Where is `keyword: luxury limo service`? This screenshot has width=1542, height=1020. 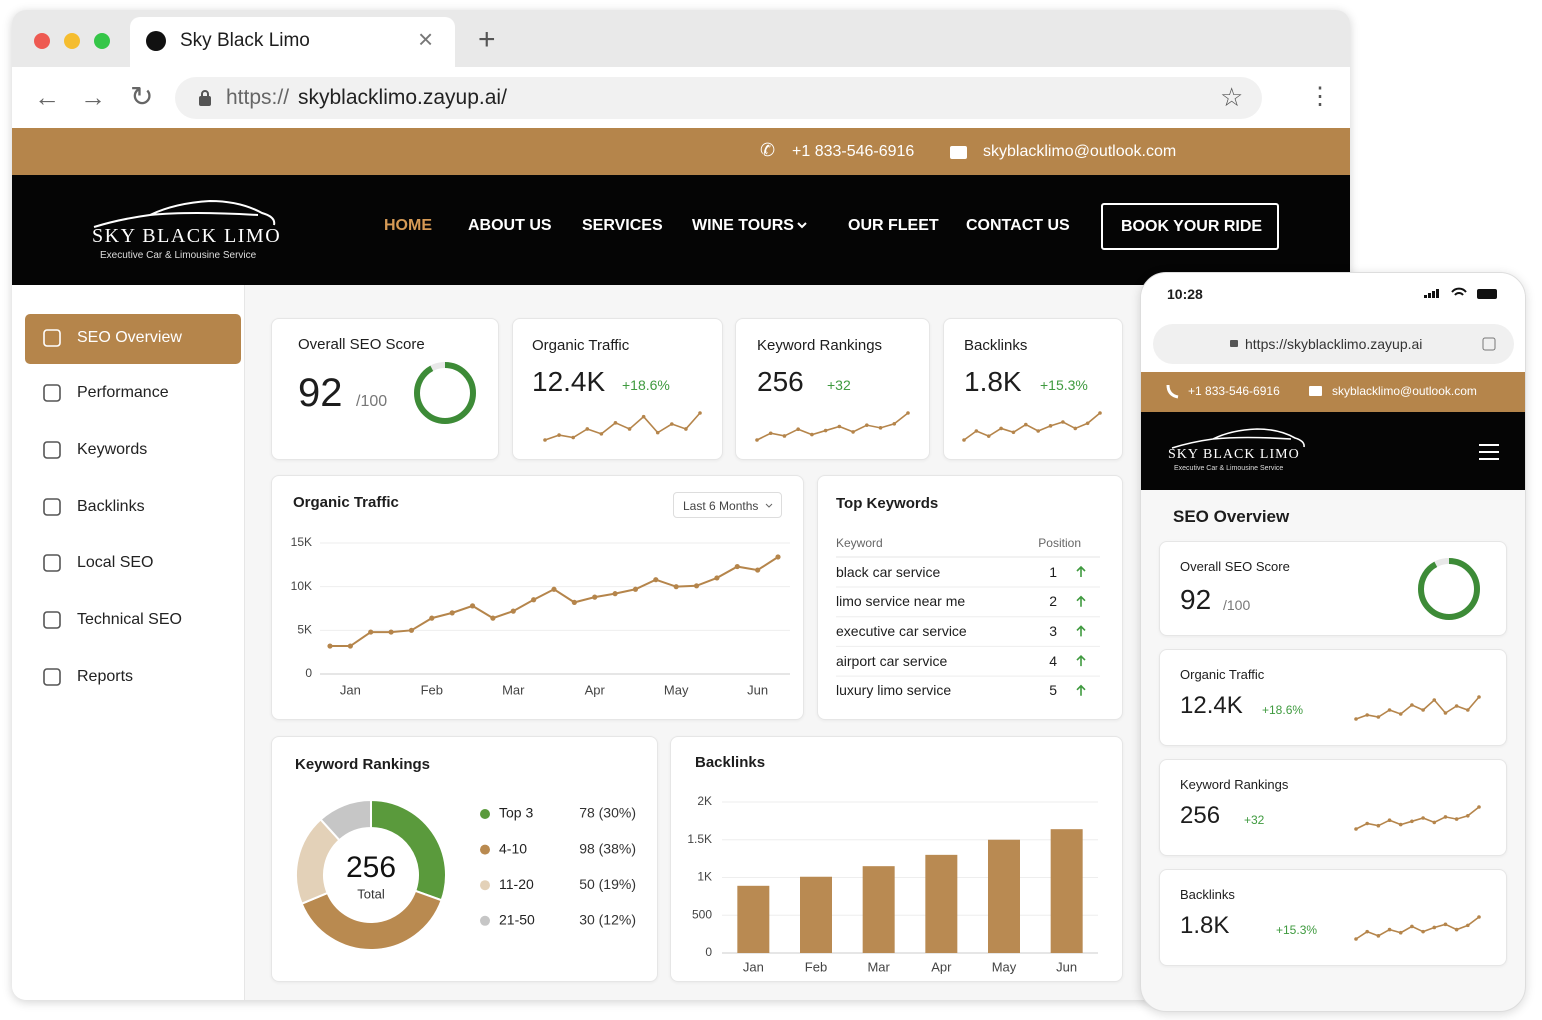
keyword: luxury limo service is located at coordinates (894, 690).